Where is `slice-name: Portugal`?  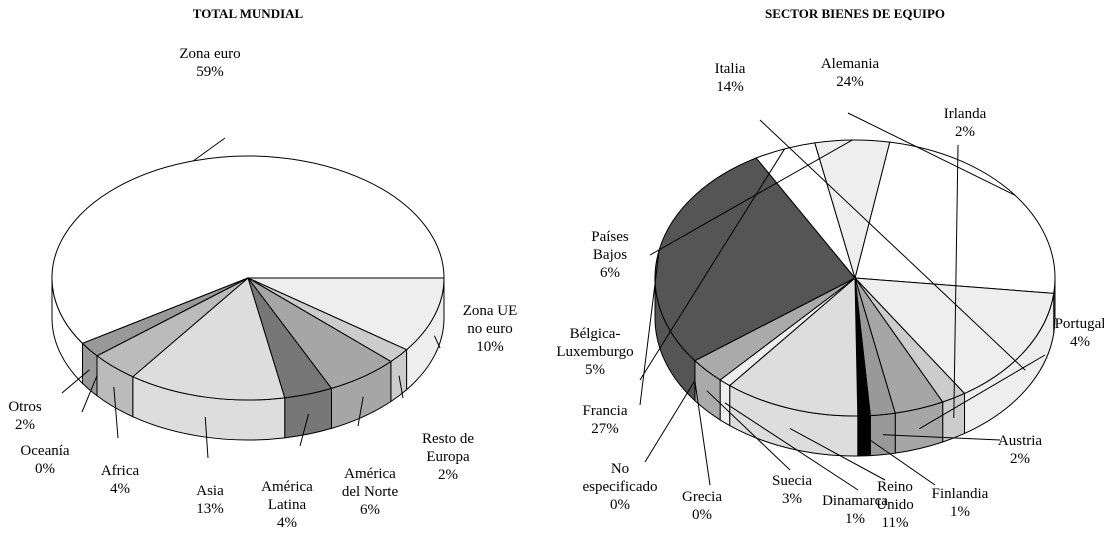 slice-name: Portugal is located at coordinates (1079, 324).